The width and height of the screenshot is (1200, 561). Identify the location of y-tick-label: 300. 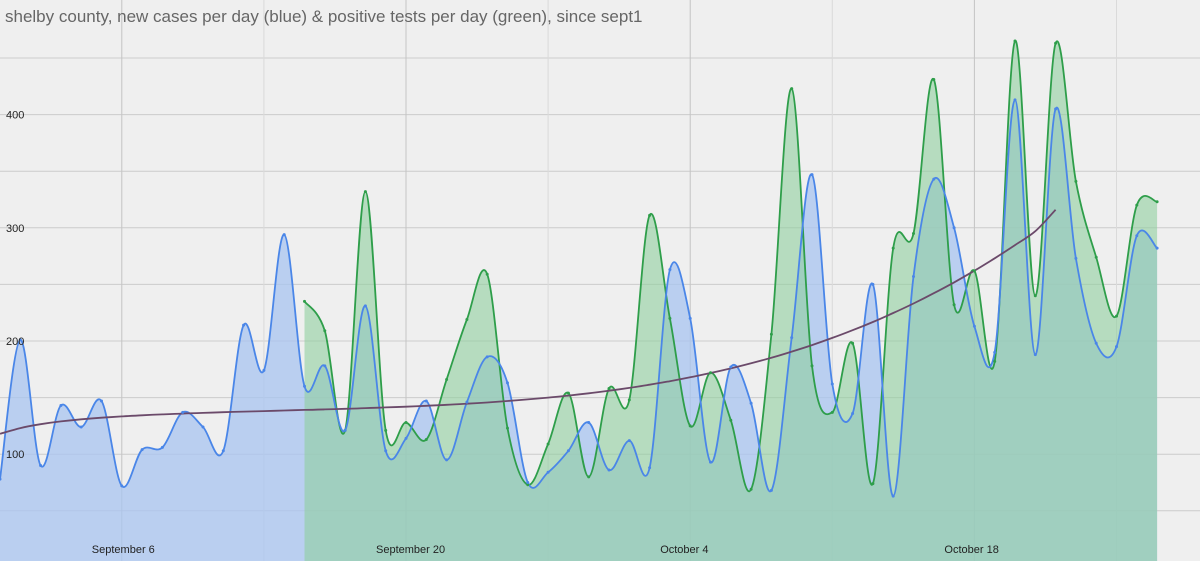
(15, 229).